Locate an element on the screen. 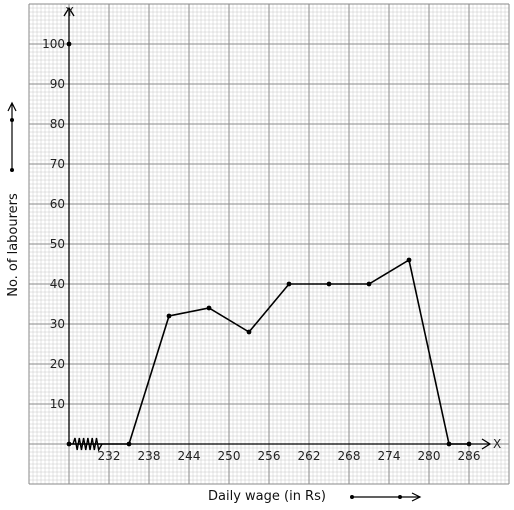 The height and width of the screenshot is (510, 514). y-tick-label: 70 is located at coordinates (57, 164).